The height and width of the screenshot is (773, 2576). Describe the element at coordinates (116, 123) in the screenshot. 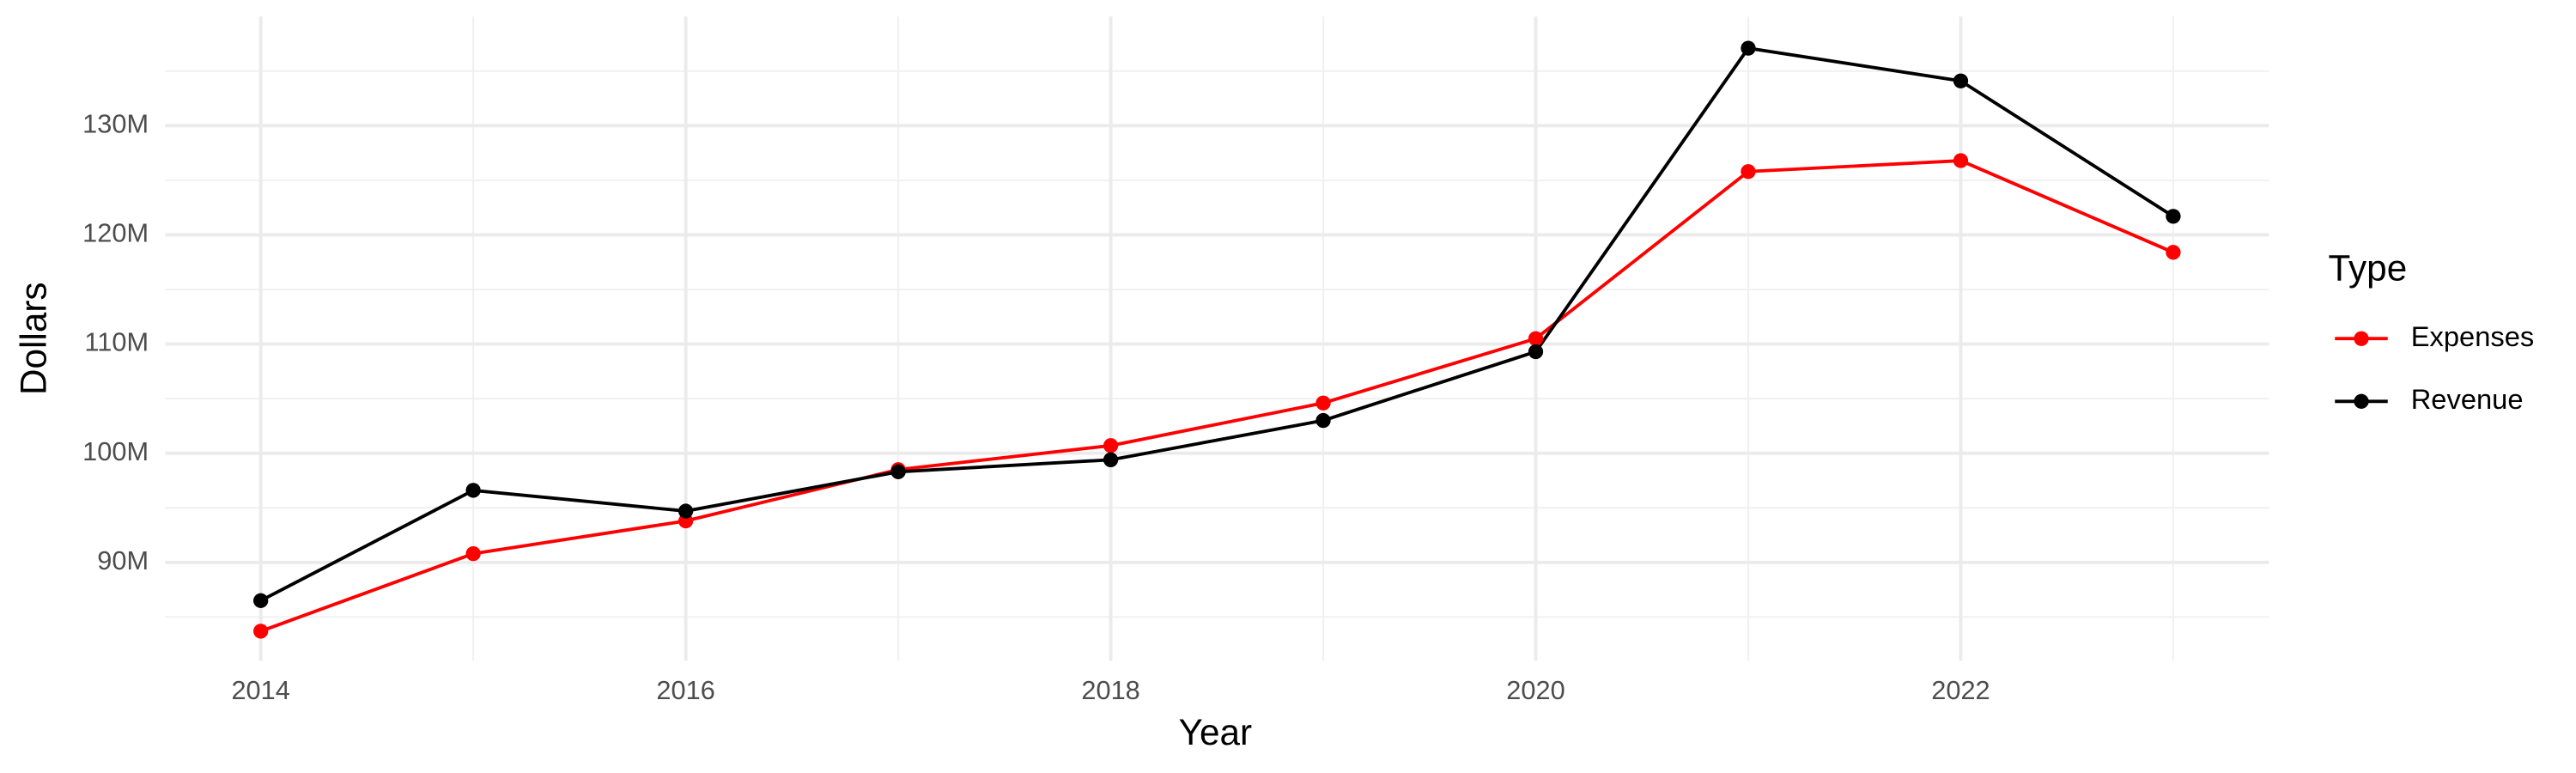

I see `y-tick-label: 130M` at that location.